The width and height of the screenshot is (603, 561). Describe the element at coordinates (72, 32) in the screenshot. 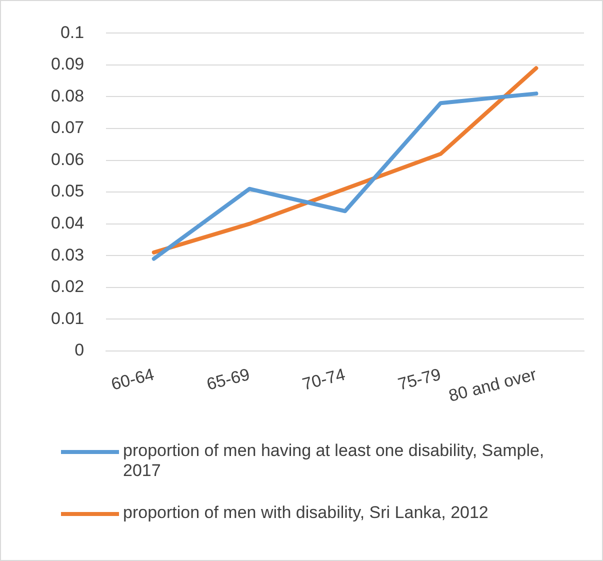

I see `y-tick-label: 0.1` at that location.